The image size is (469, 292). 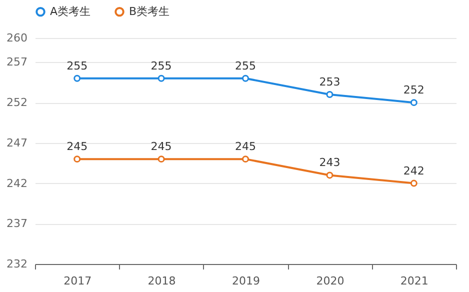 What do you see at coordinates (246, 281) in the screenshot?
I see `x-tick-label: 2019` at bounding box center [246, 281].